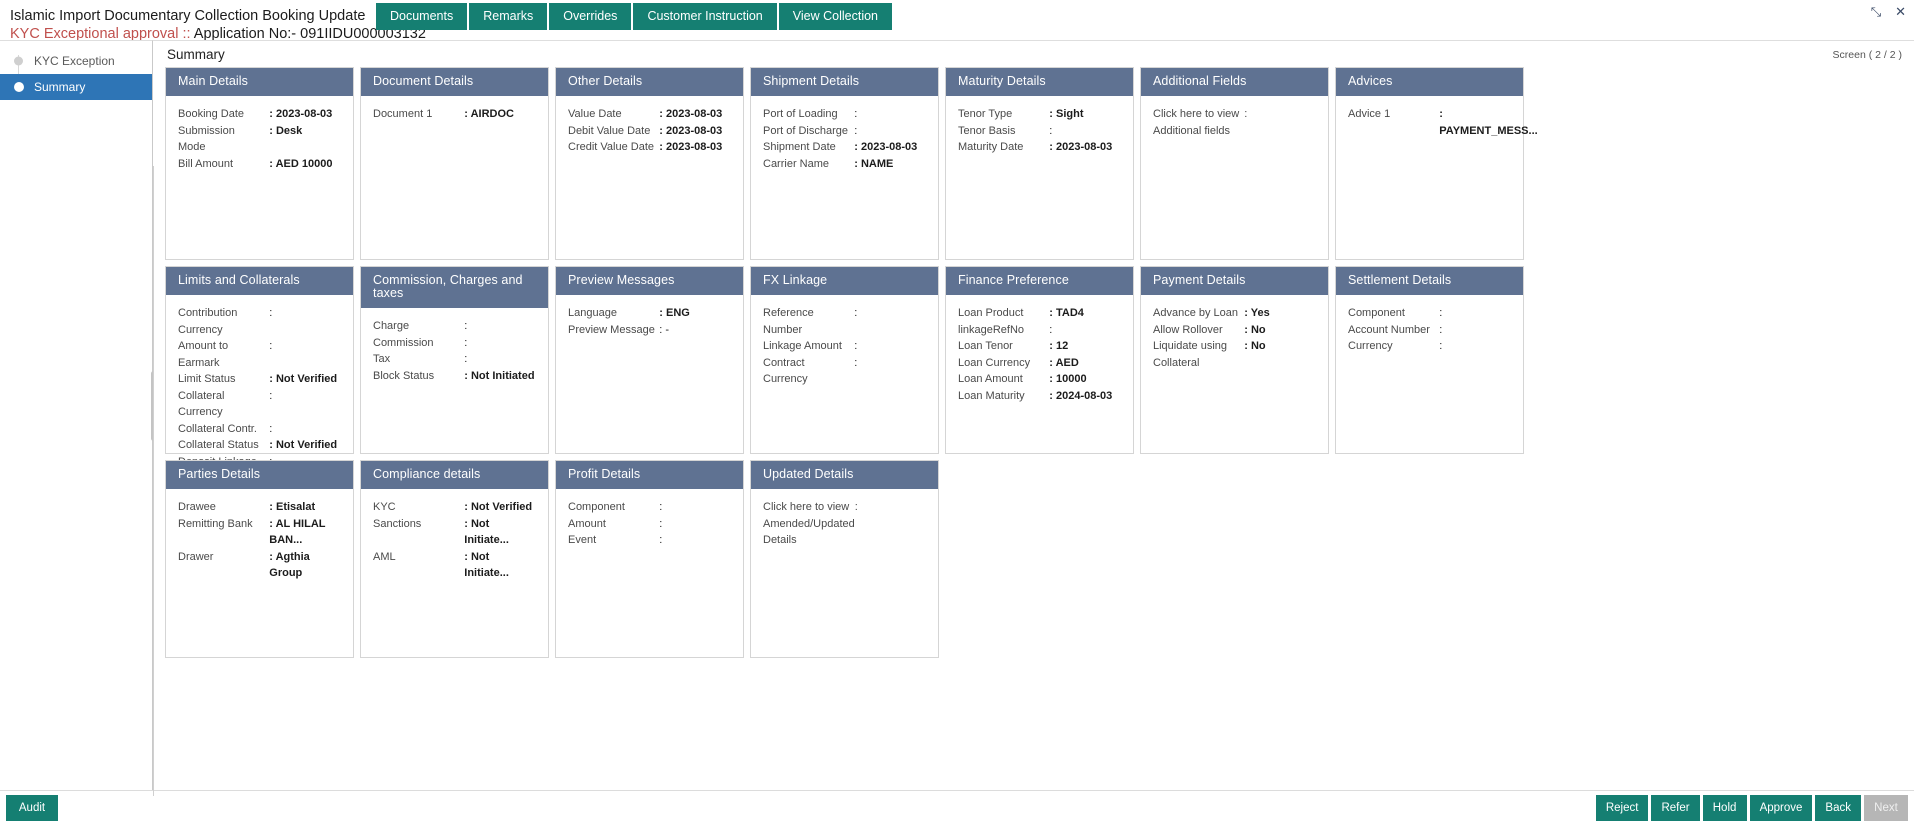  I want to click on detail-row: Shipment Date : 2023-08-03, so click(844, 147).